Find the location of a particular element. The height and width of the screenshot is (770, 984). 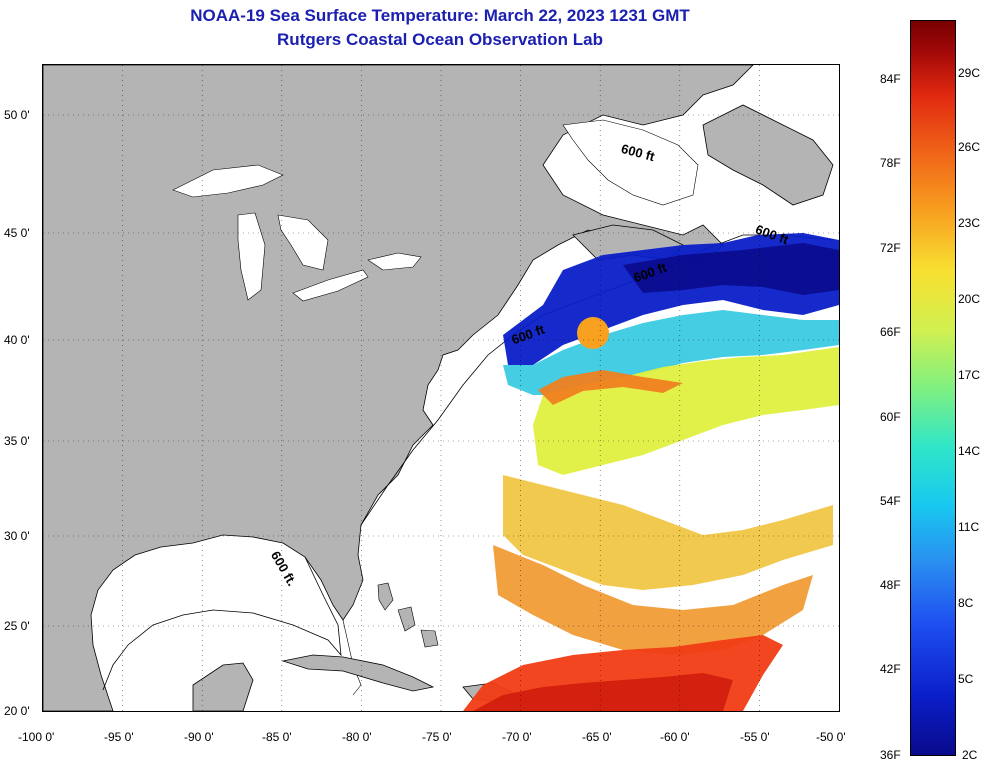

lake-superior is located at coordinates (228, 181).